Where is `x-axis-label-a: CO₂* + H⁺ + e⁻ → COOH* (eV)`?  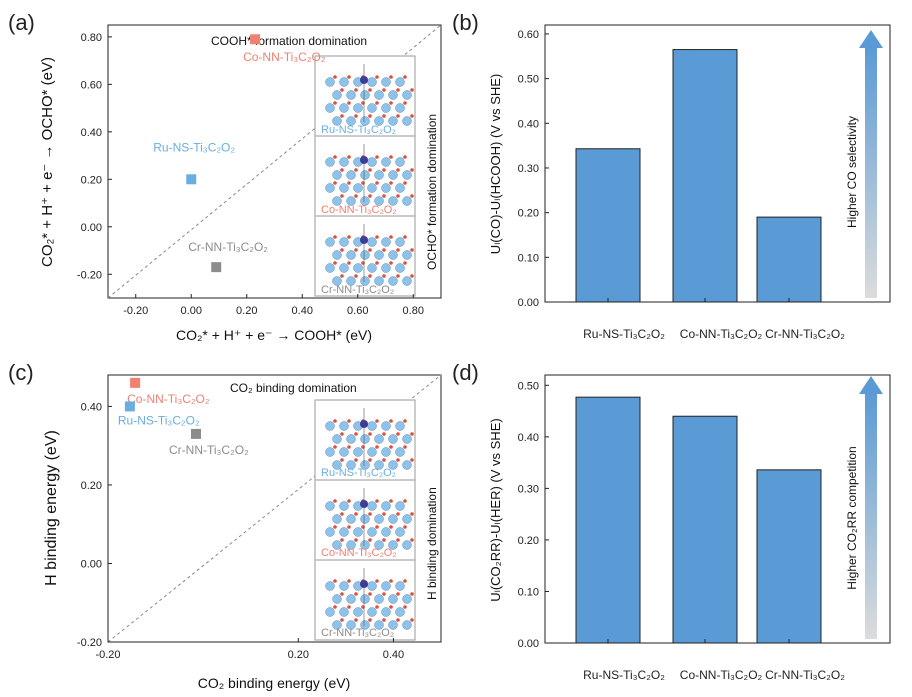 x-axis-label-a: CO₂* + H⁺ + e⁻ → COOH* (eV) is located at coordinates (274, 335).